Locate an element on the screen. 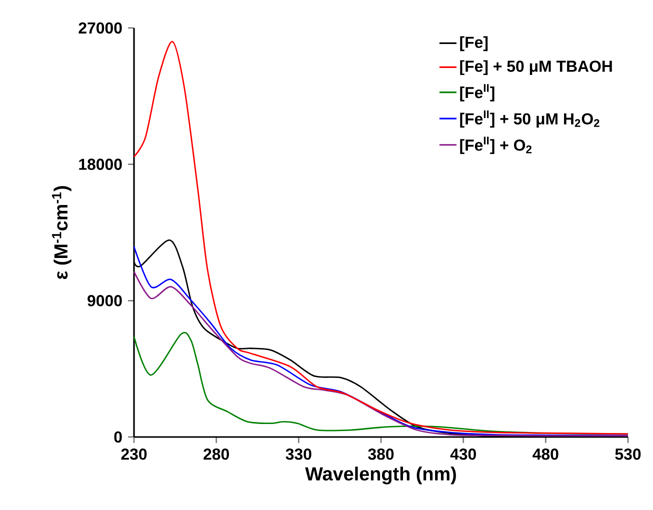 This screenshot has height=510, width=653. y-tick-label: 27000 is located at coordinates (100, 28).